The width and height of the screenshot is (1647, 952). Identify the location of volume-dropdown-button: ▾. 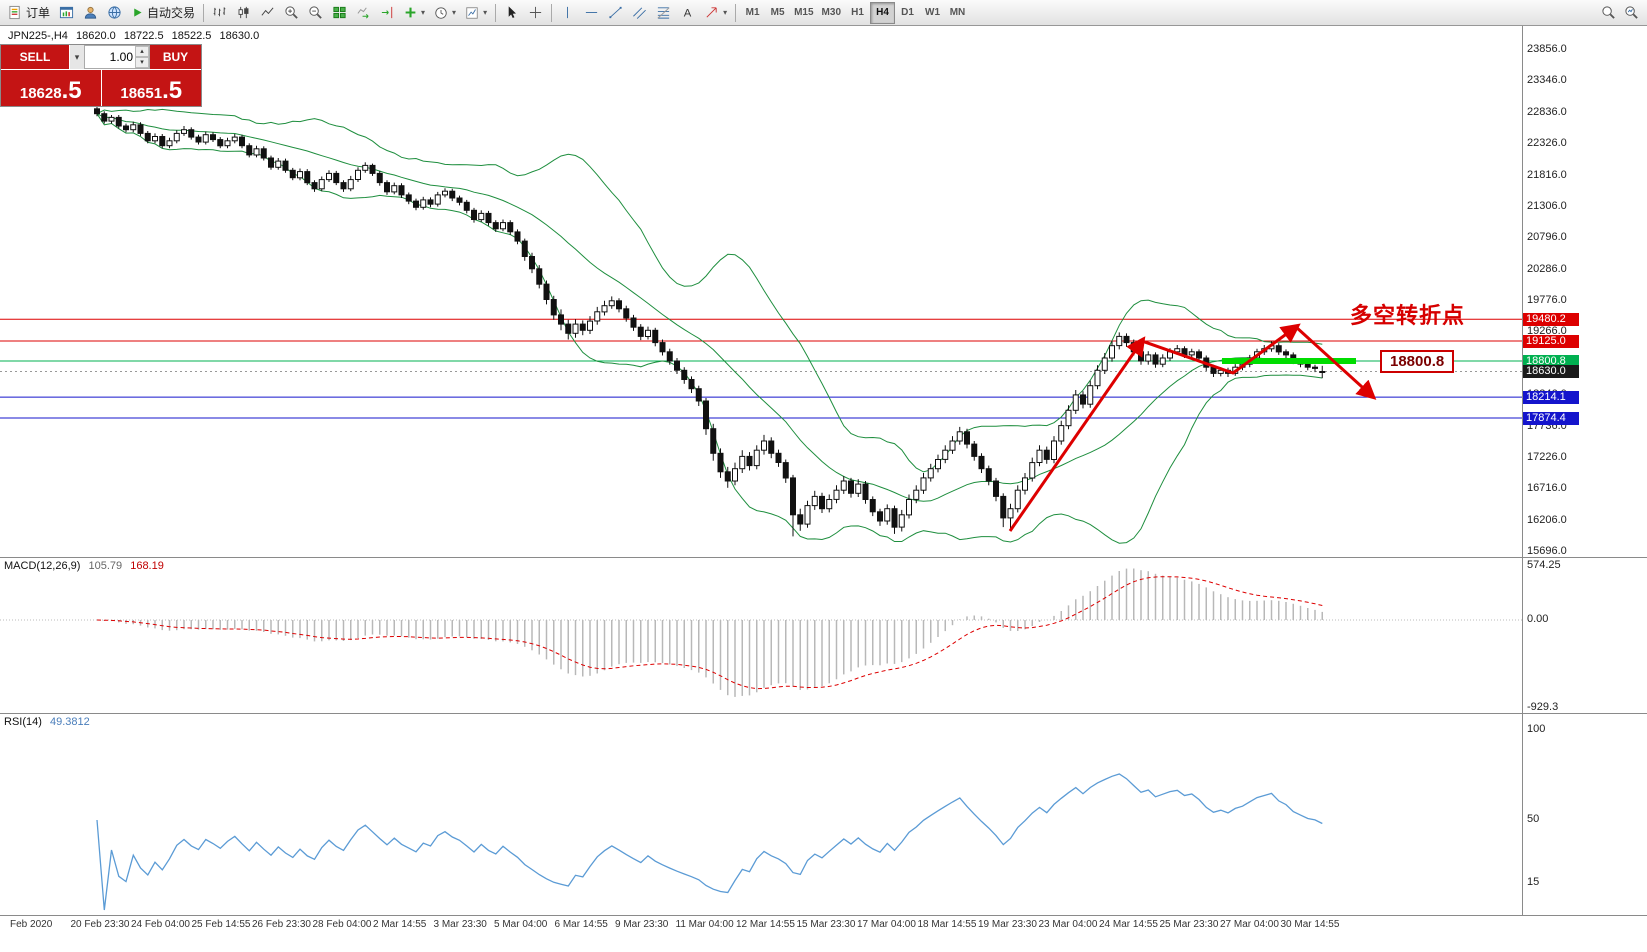
(76, 57).